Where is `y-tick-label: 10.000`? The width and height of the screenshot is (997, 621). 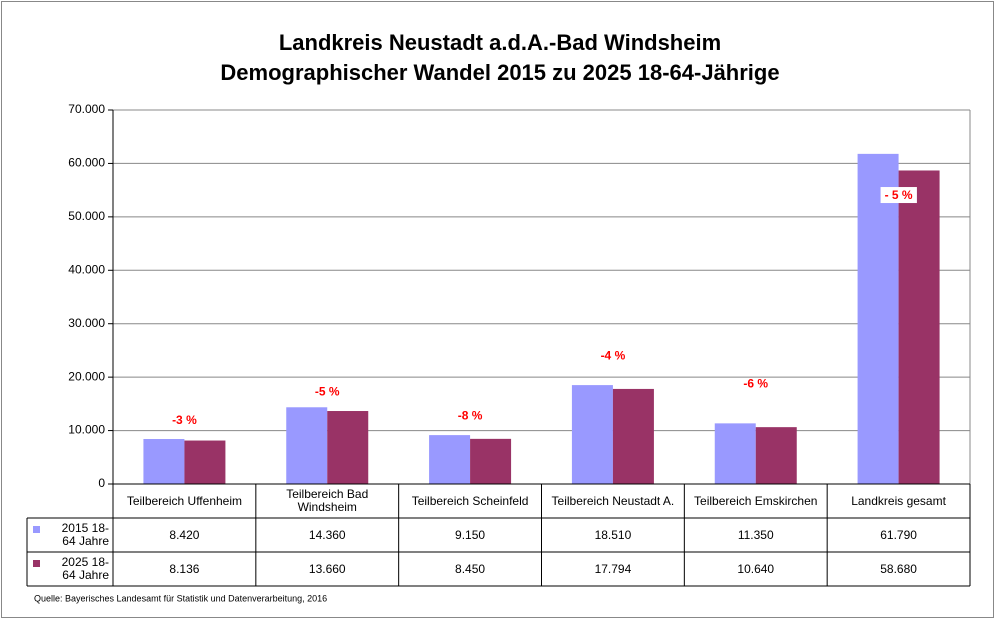 y-tick-label: 10.000 is located at coordinates (86, 430).